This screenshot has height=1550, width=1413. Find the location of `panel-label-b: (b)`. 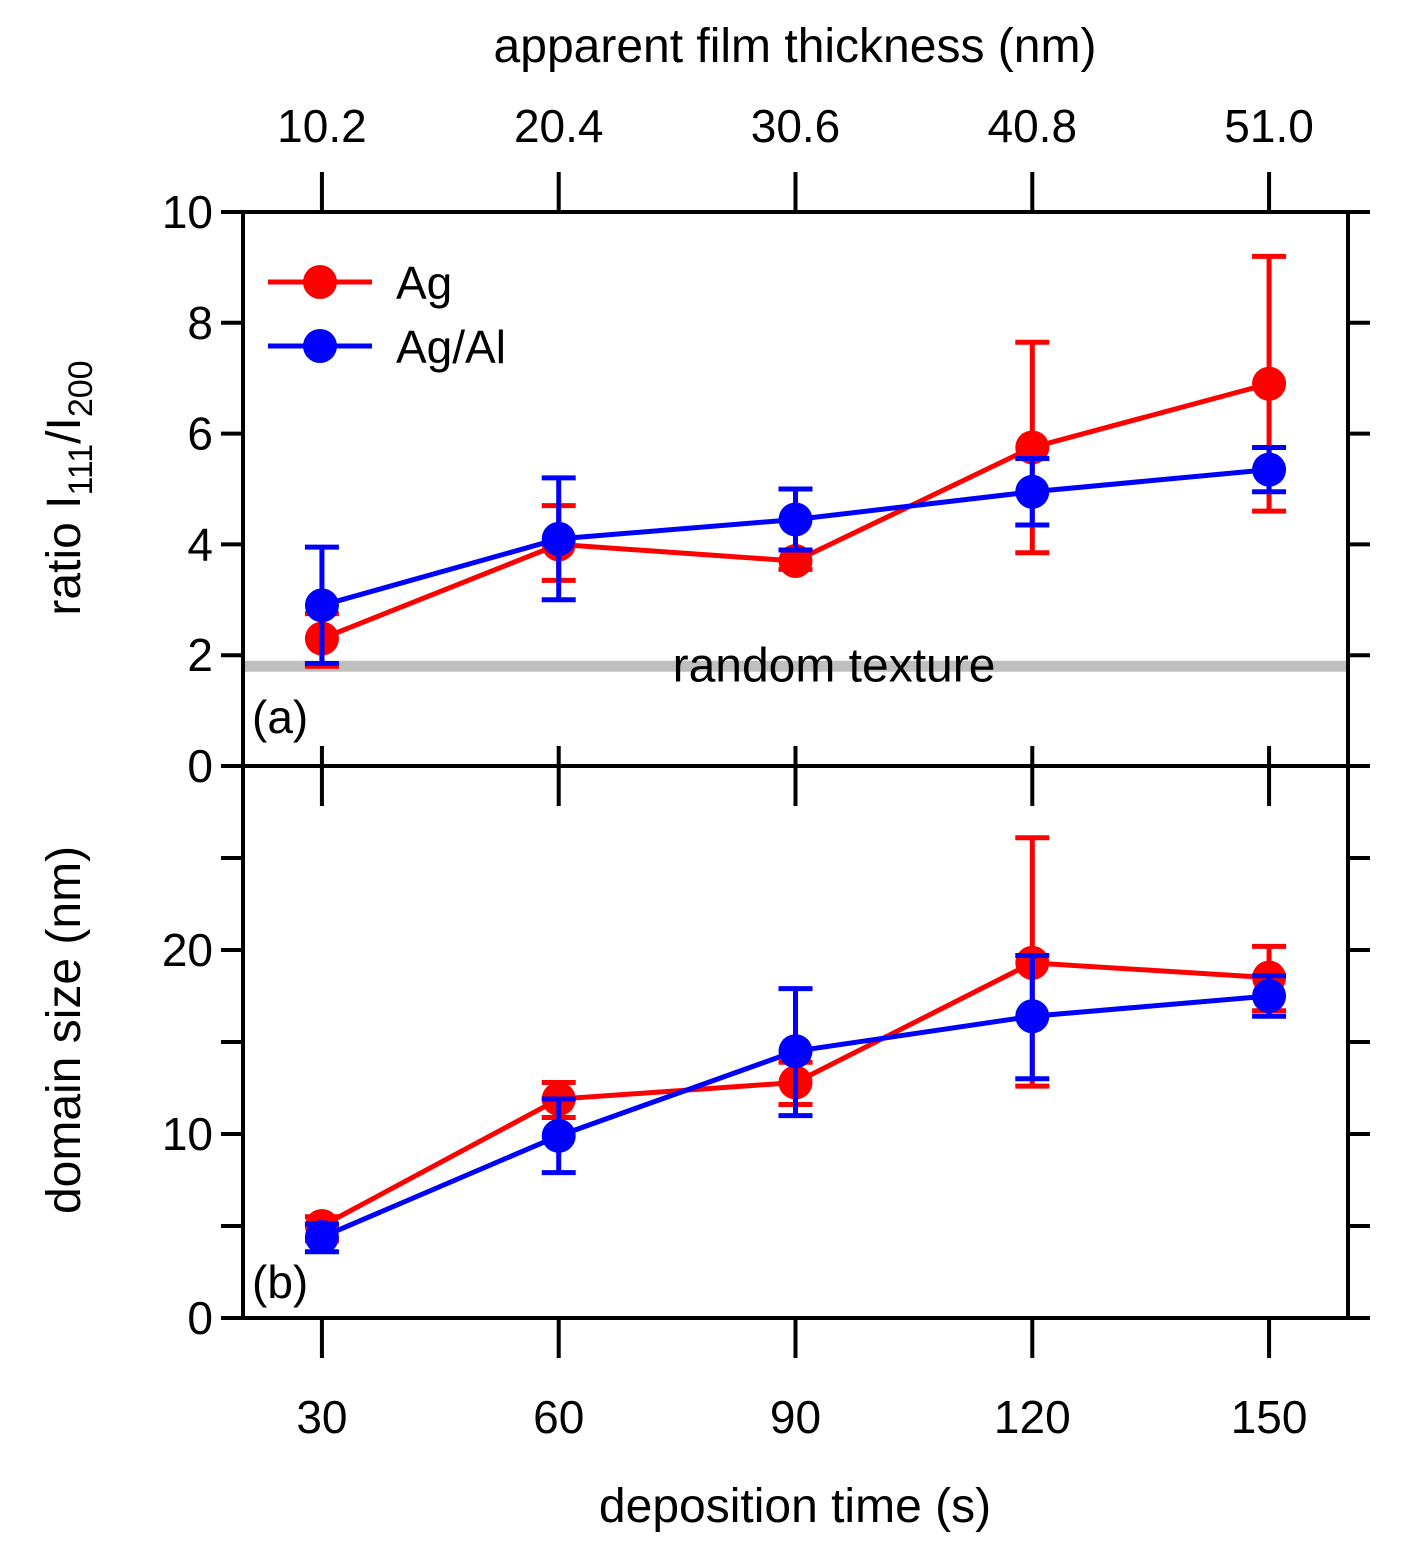

panel-label-b: (b) is located at coordinates (280, 1282).